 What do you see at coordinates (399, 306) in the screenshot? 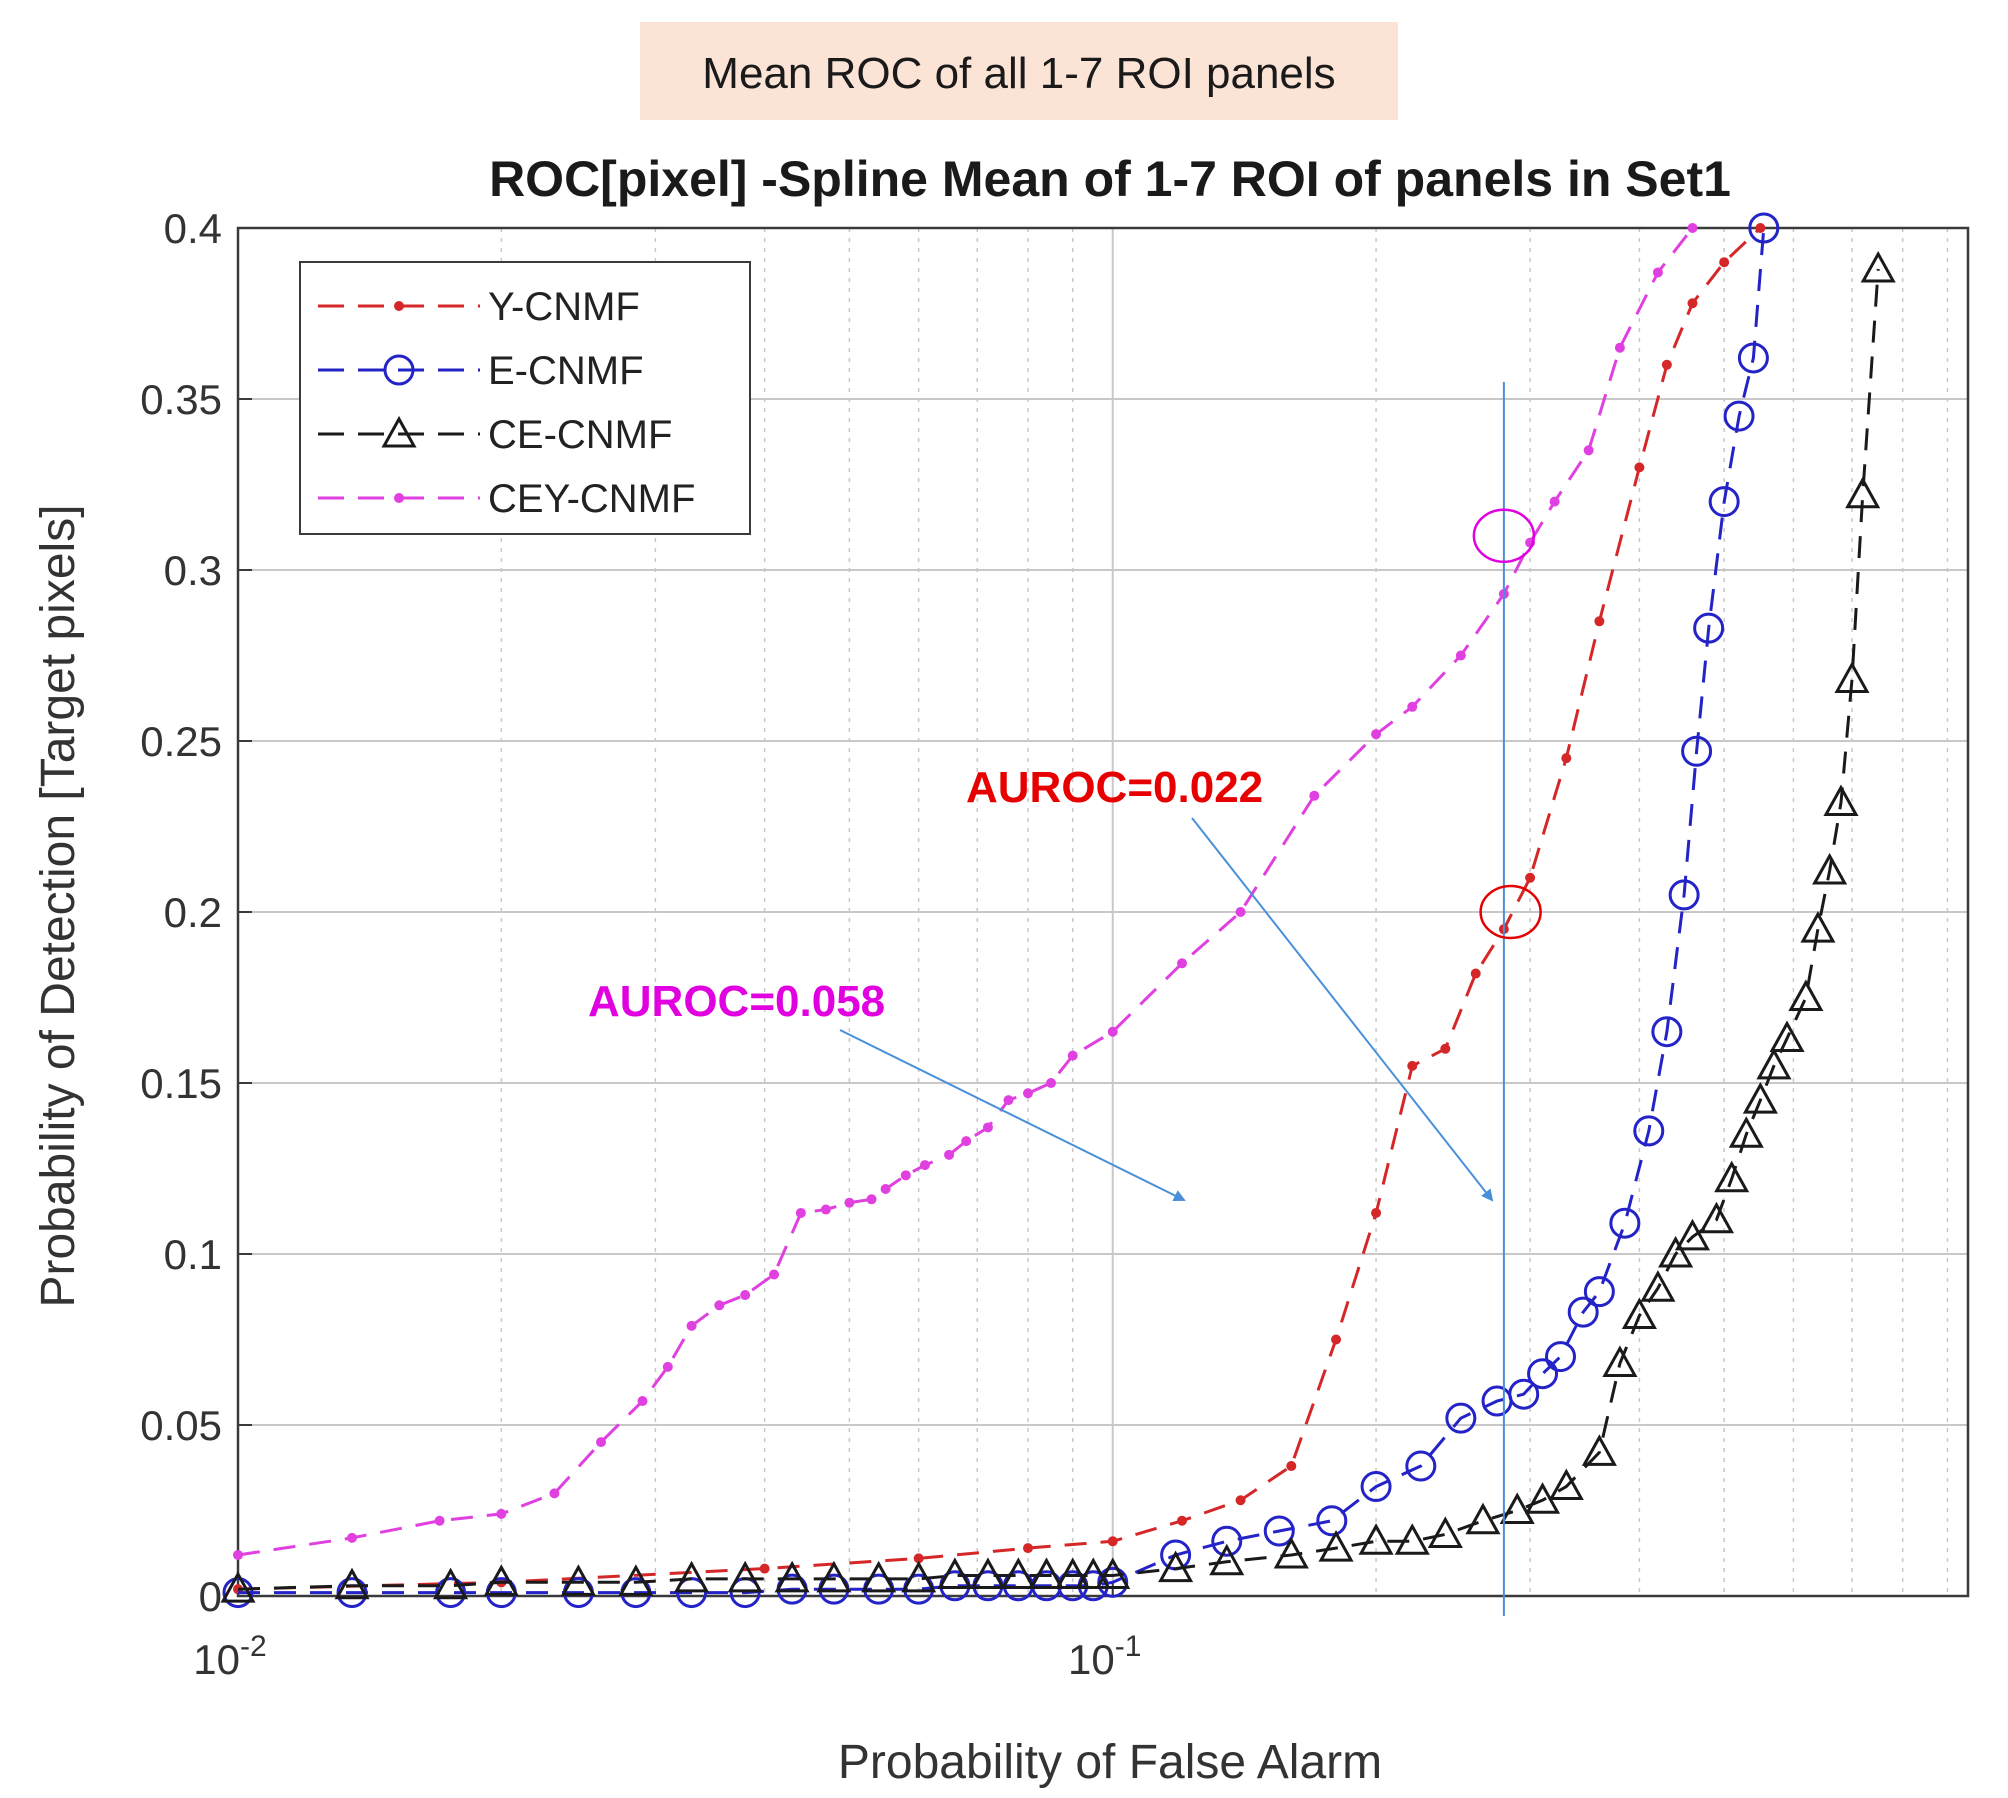
I see `legend-marker-y-cnmf` at bounding box center [399, 306].